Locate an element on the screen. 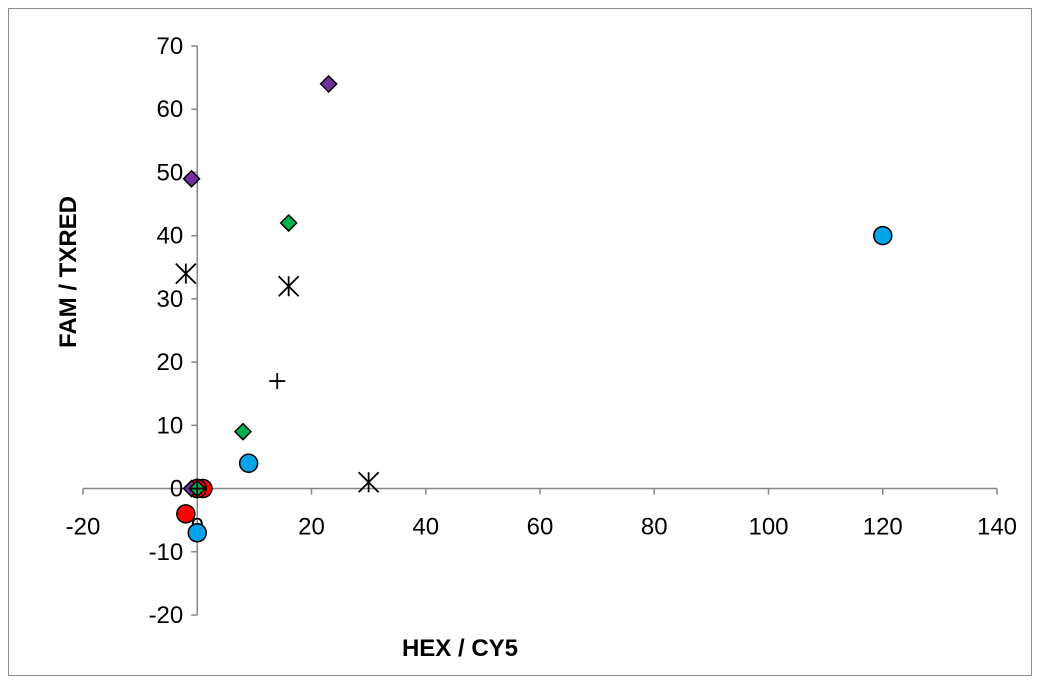 The image size is (1044, 684). x-tick-label: 80 is located at coordinates (654, 527).